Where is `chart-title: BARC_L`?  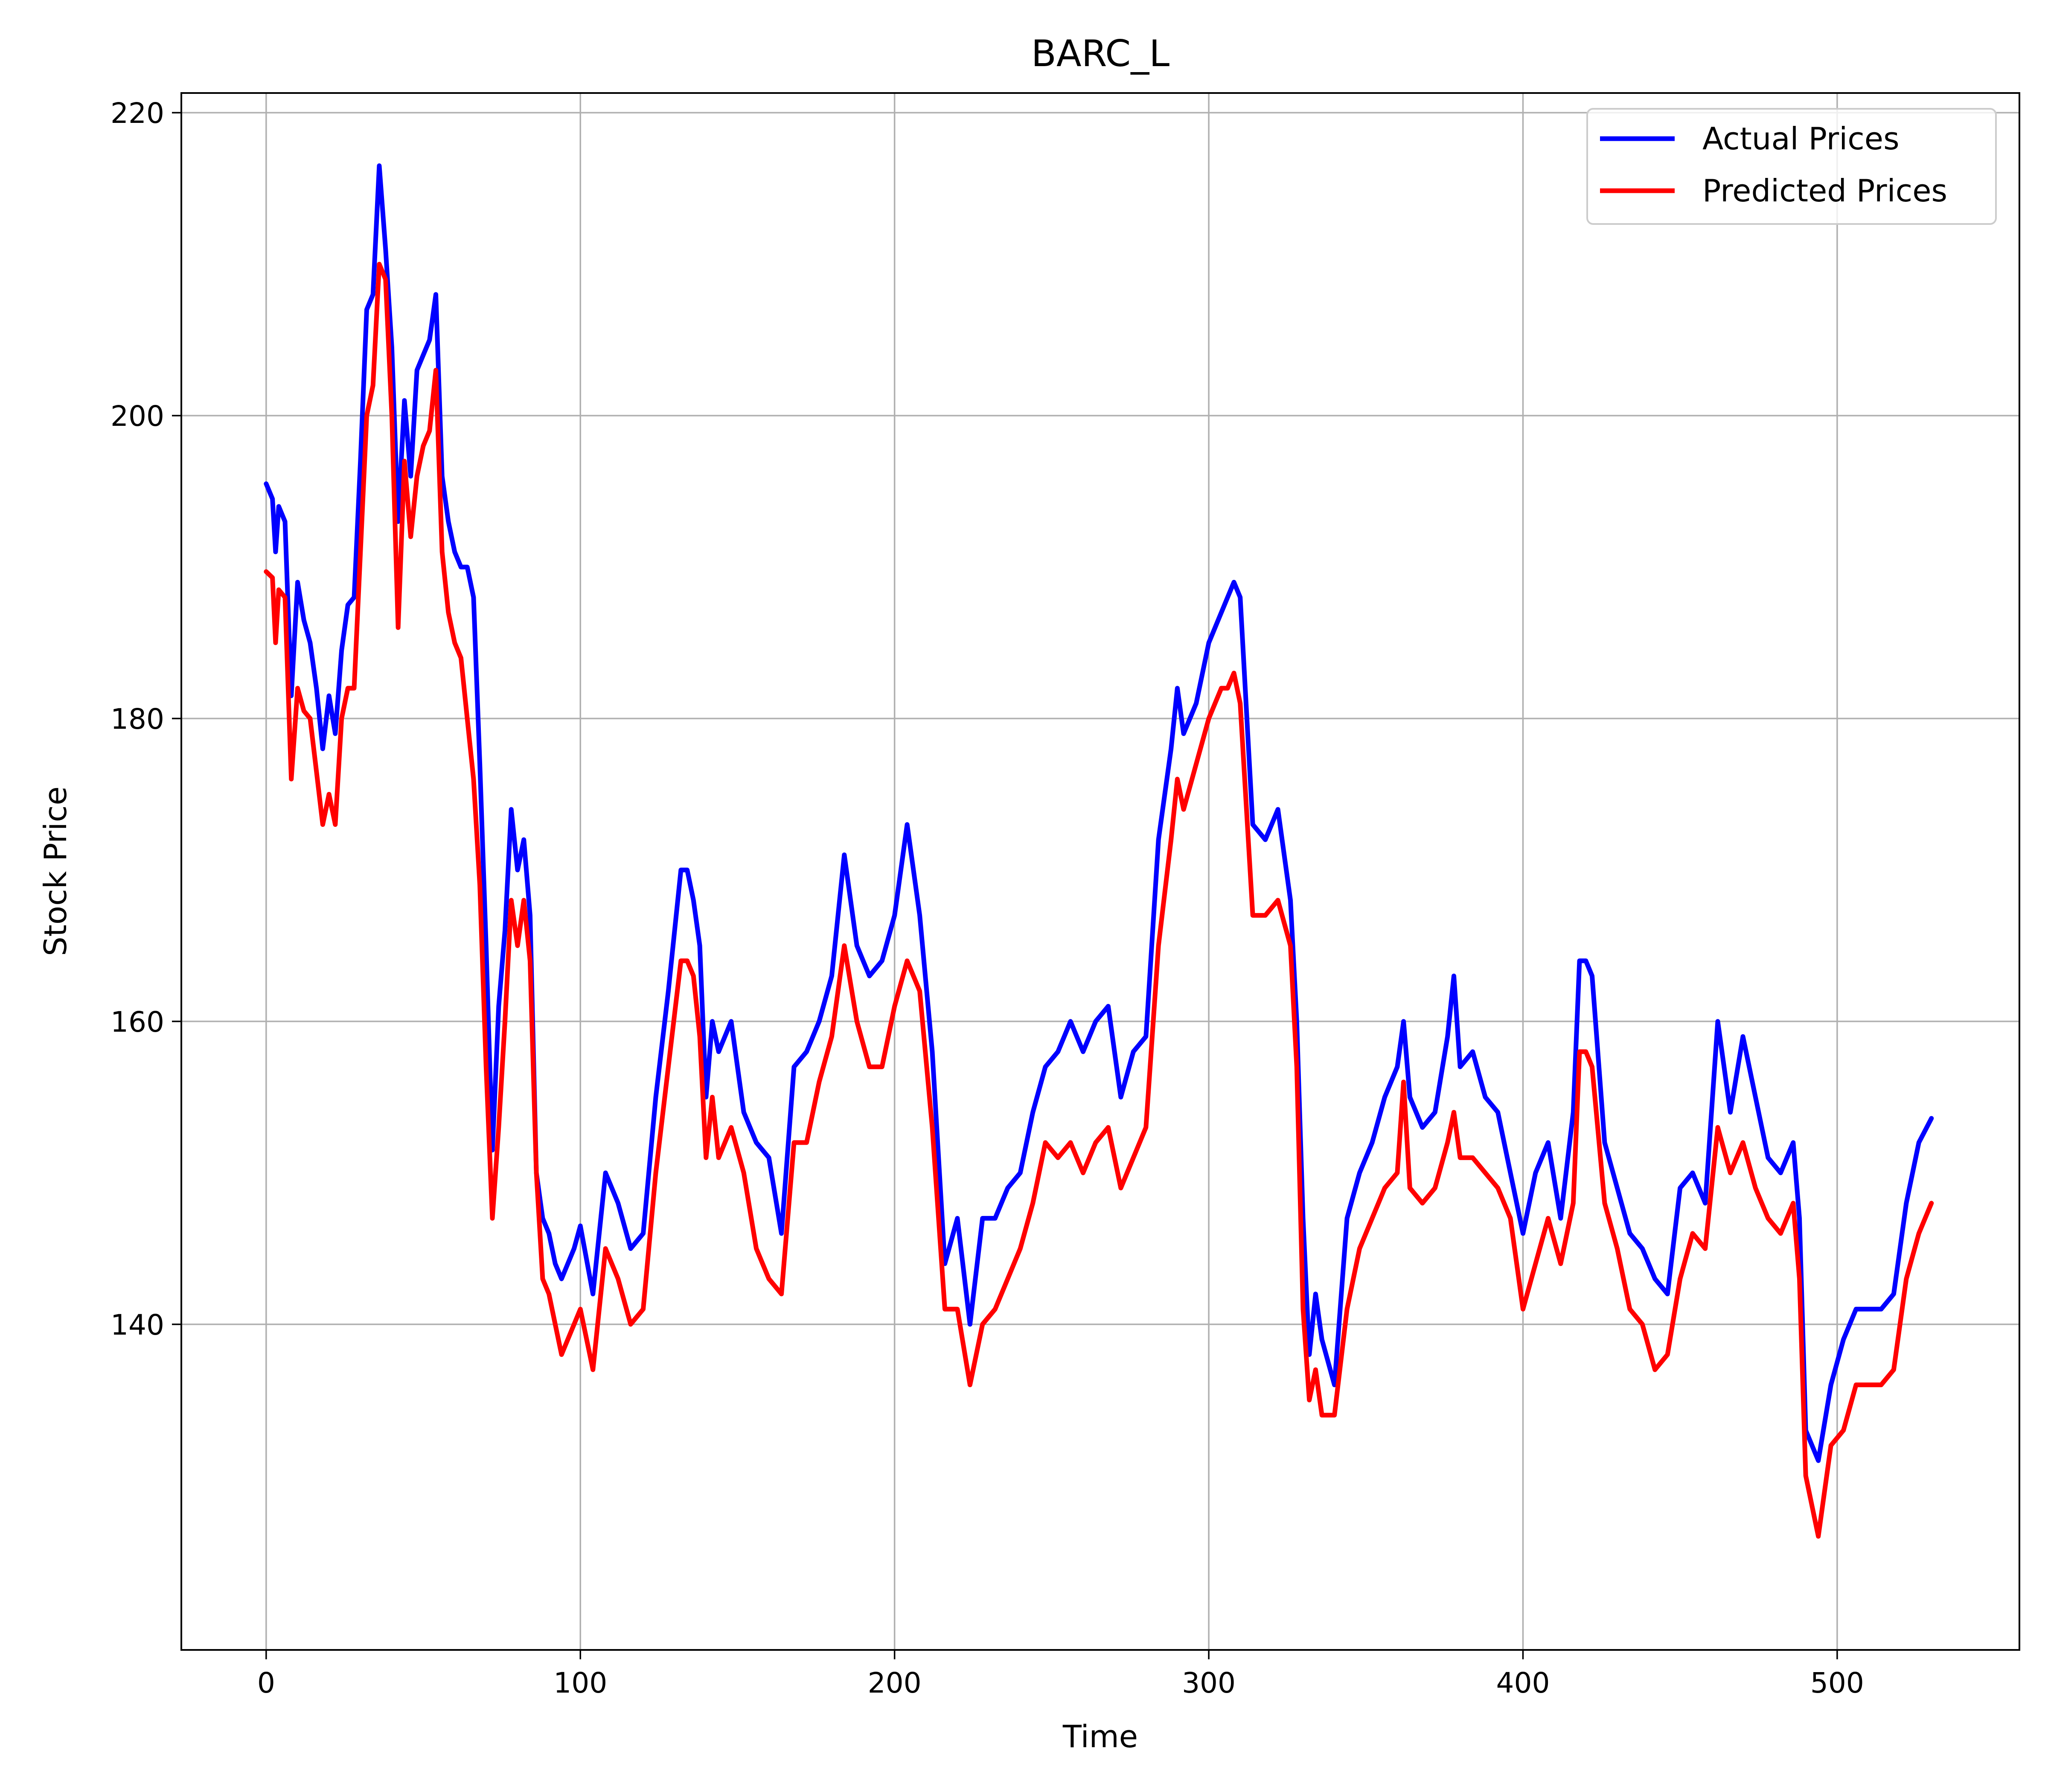 chart-title: BARC_L is located at coordinates (1100, 53).